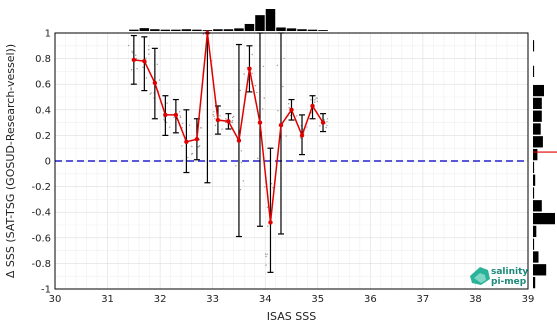 This screenshot has height=325, width=557. Describe the element at coordinates (43, 136) in the screenshot. I see `y-tick-label: 0.2` at that location.